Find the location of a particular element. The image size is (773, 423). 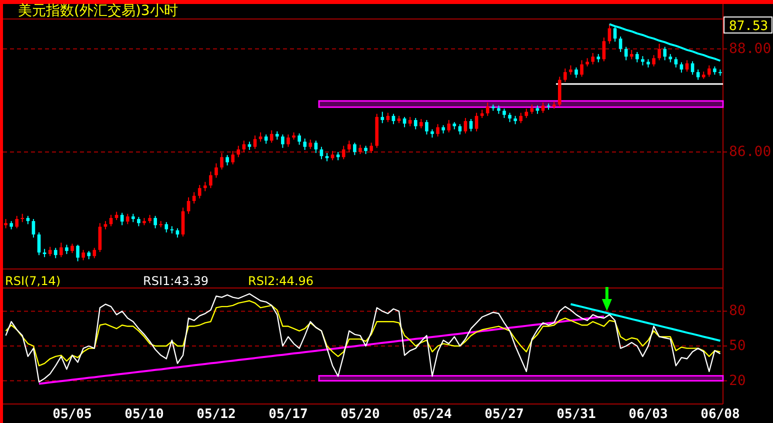

y-tick-label: 20 is located at coordinates (737, 380).